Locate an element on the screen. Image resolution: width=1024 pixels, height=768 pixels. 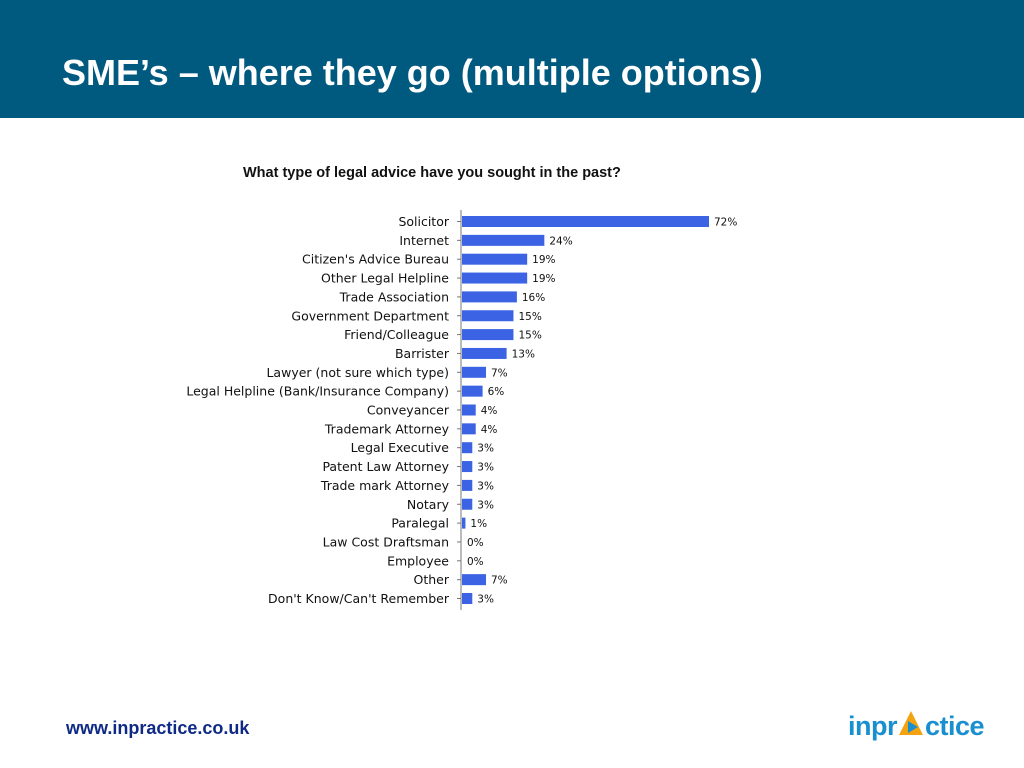
category-label: Internet is located at coordinates (424, 240).